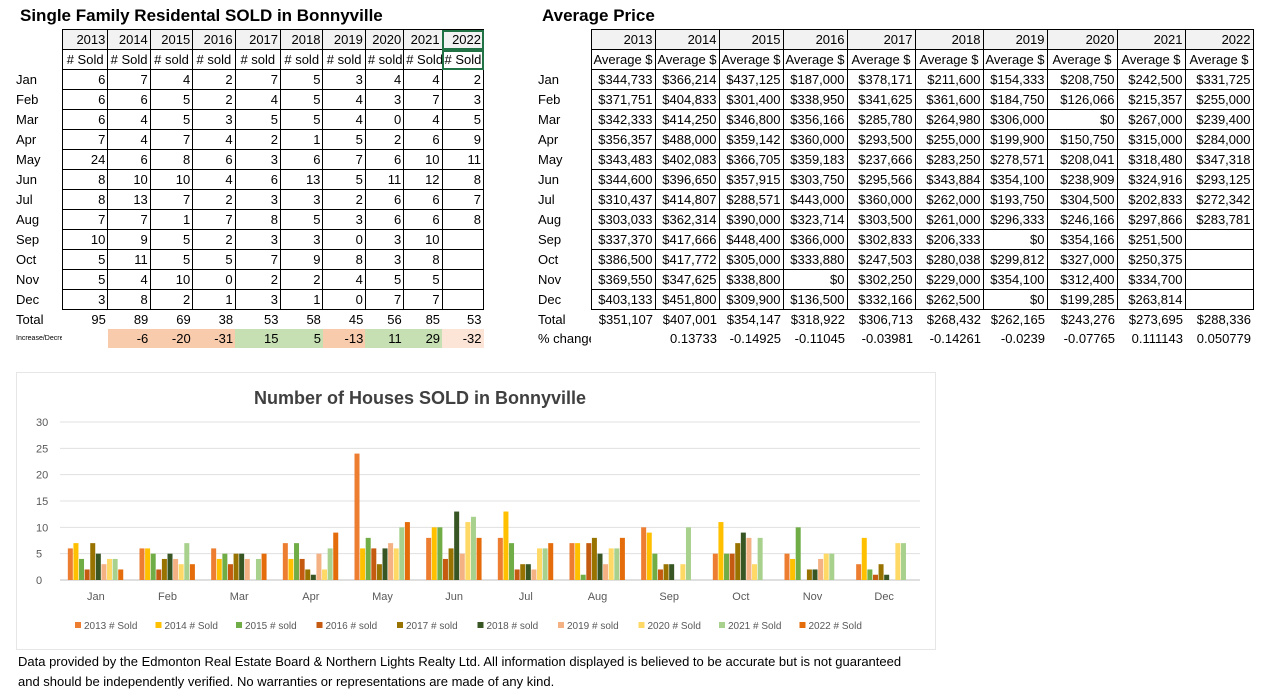 This screenshot has height=692, width=1269. I want to click on table-cell: $323,714, so click(815, 219).